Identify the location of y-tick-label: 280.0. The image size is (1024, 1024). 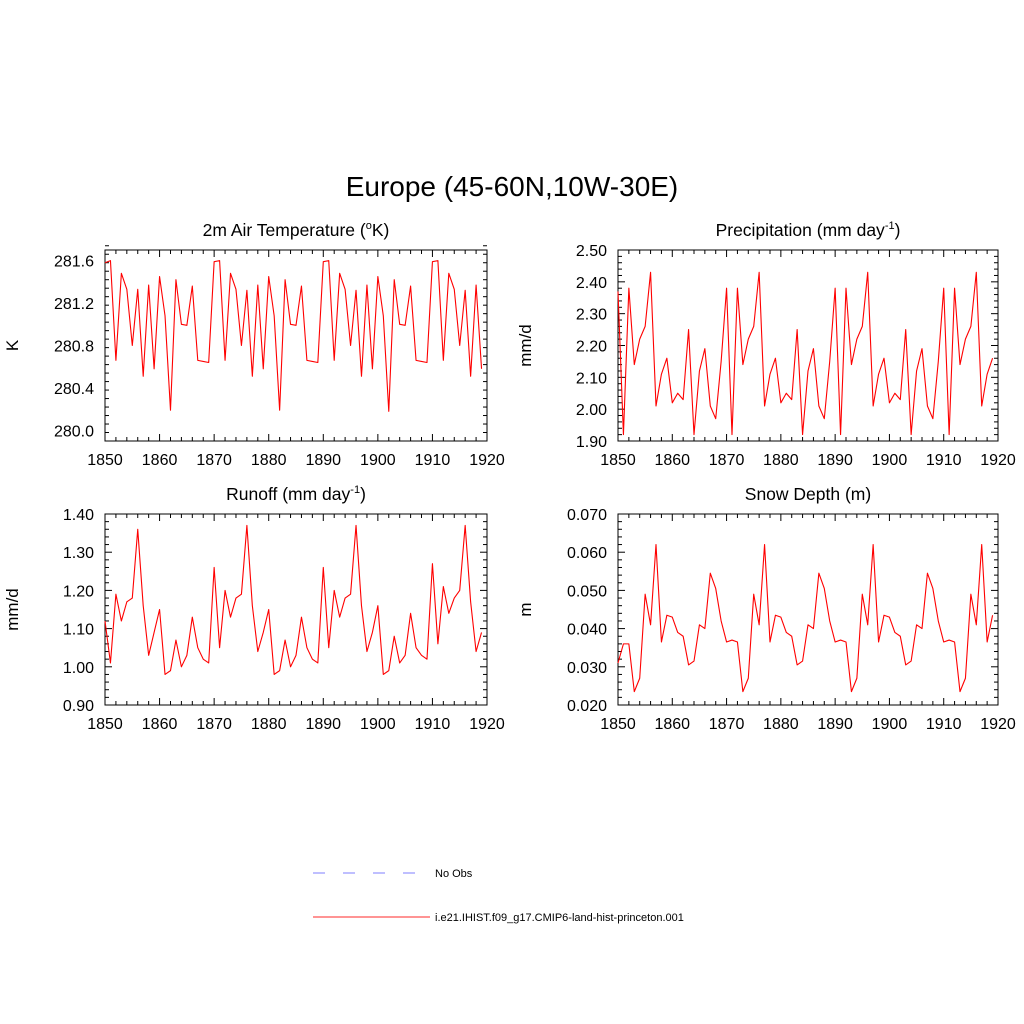
(74, 431).